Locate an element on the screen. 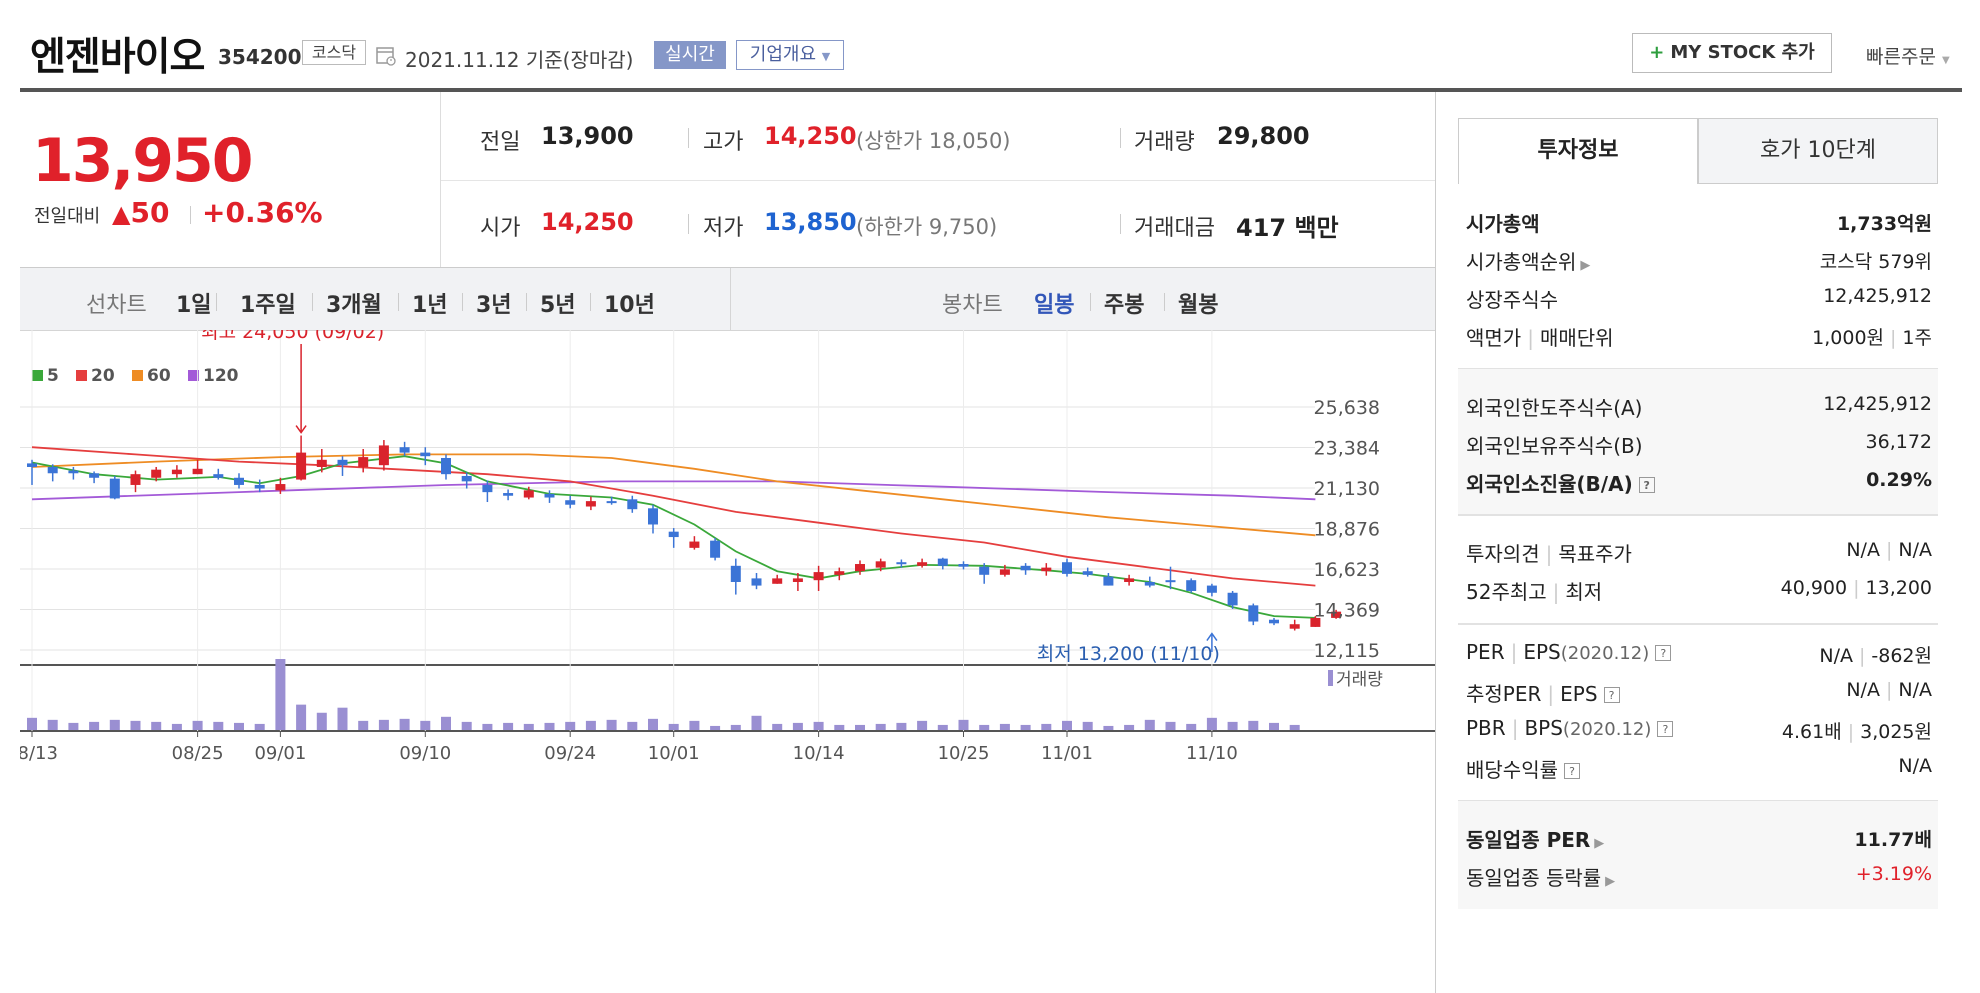  tab-order-book: 호가 10단계 is located at coordinates (1818, 151).